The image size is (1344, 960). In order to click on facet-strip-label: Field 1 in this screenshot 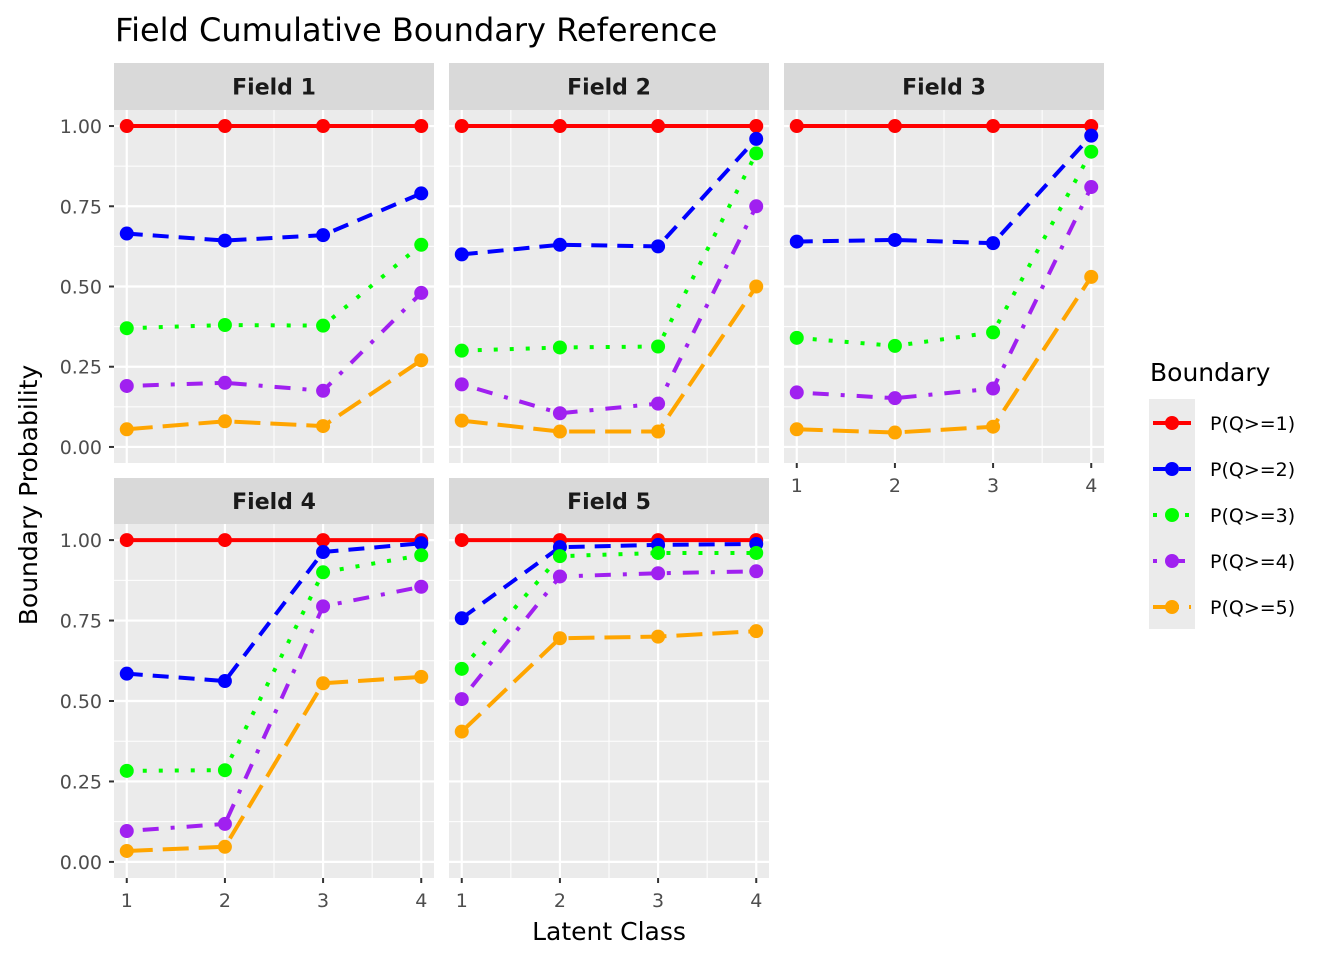, I will do `click(274, 88)`.